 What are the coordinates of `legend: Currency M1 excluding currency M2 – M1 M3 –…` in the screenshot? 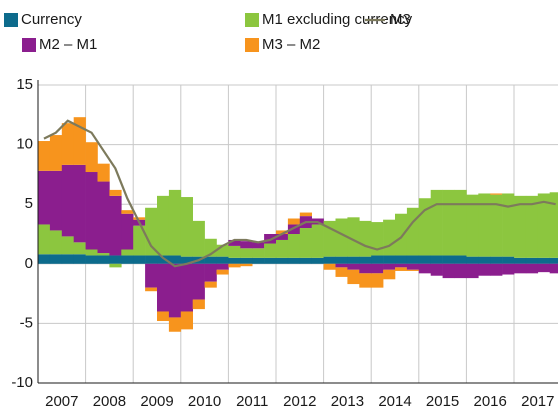 It's located at (208, 32).